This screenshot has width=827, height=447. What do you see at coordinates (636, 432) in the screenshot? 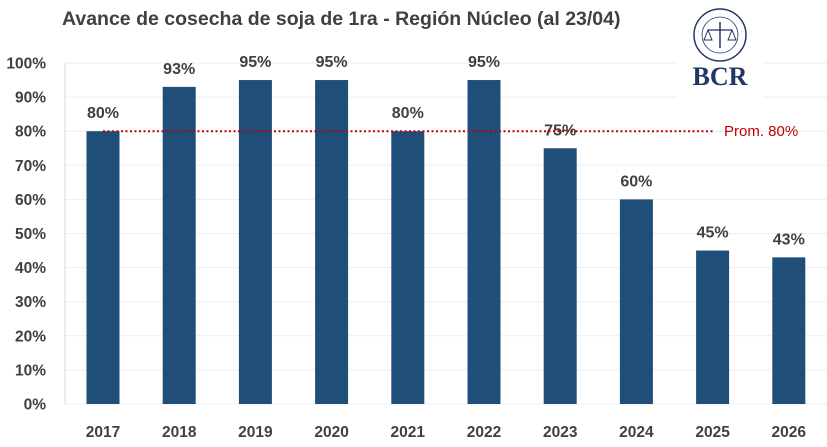
I see `x-tick-label: 2024` at bounding box center [636, 432].